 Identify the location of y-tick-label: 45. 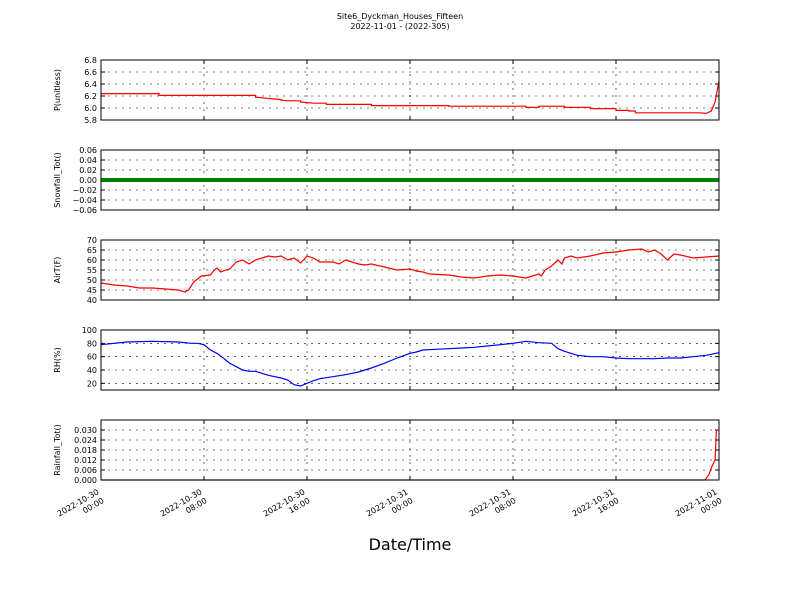
(92, 290).